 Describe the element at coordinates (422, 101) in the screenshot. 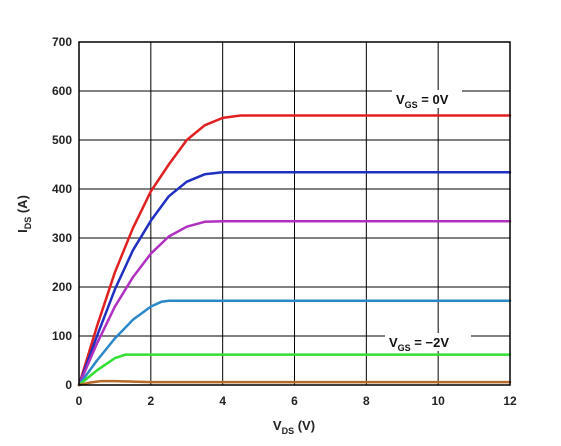

I see `annotation-vgs-0v: VGS = 0V` at that location.